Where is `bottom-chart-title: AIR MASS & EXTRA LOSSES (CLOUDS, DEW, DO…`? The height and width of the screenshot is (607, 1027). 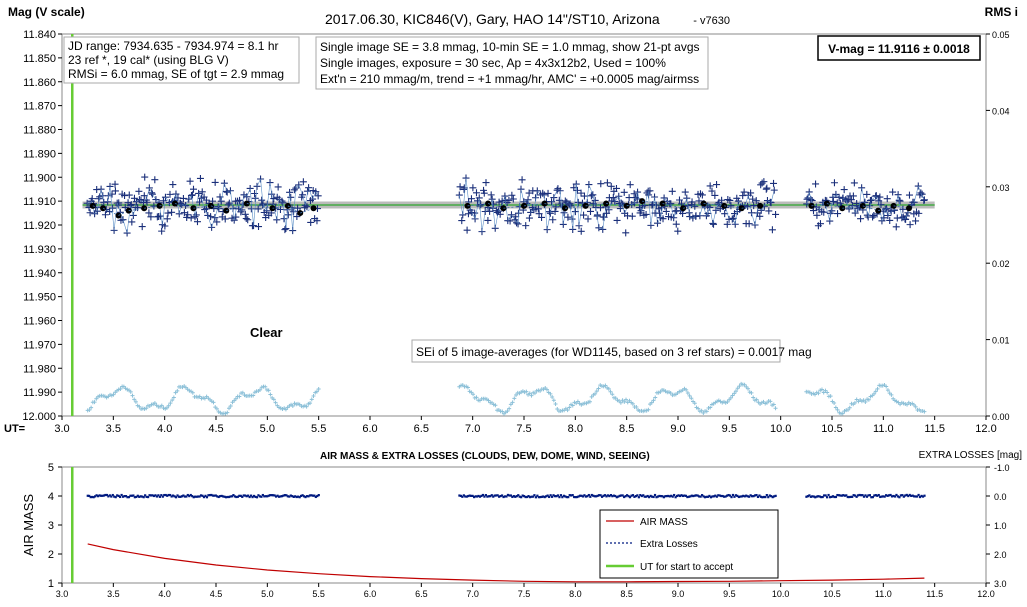
bottom-chart-title: AIR MASS & EXTRA LOSSES (CLOUDS, DEW, DO… is located at coordinates (485, 456).